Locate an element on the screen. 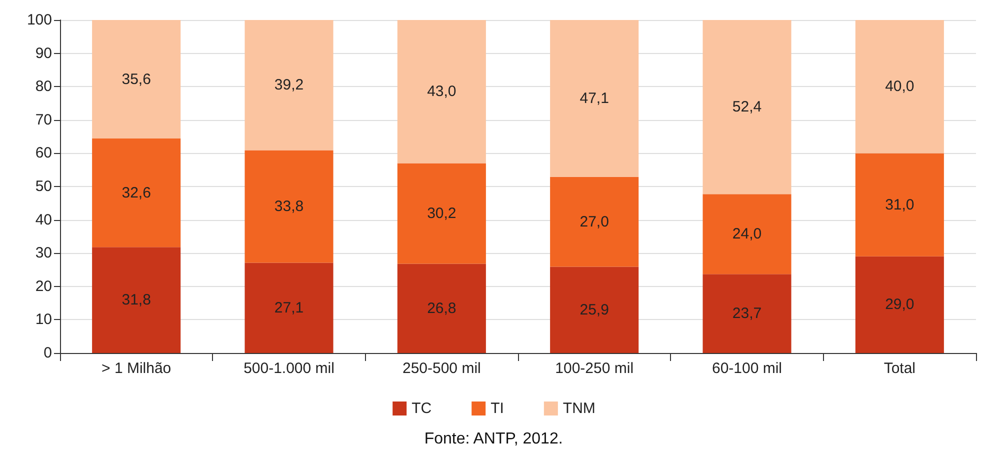 This screenshot has width=988, height=453. y-tick-label: 0 is located at coordinates (48, 353).